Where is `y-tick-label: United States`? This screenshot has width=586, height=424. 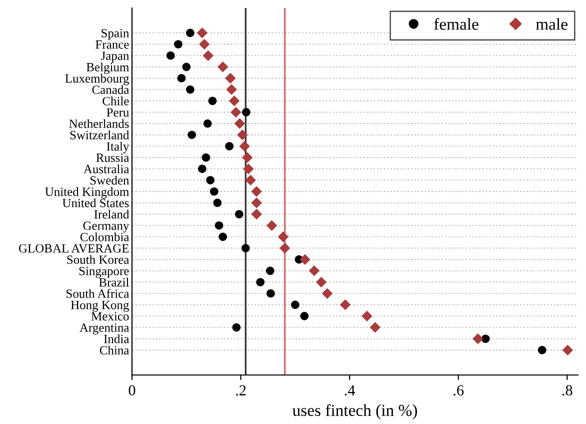 y-tick-label: United States is located at coordinates (95, 203).